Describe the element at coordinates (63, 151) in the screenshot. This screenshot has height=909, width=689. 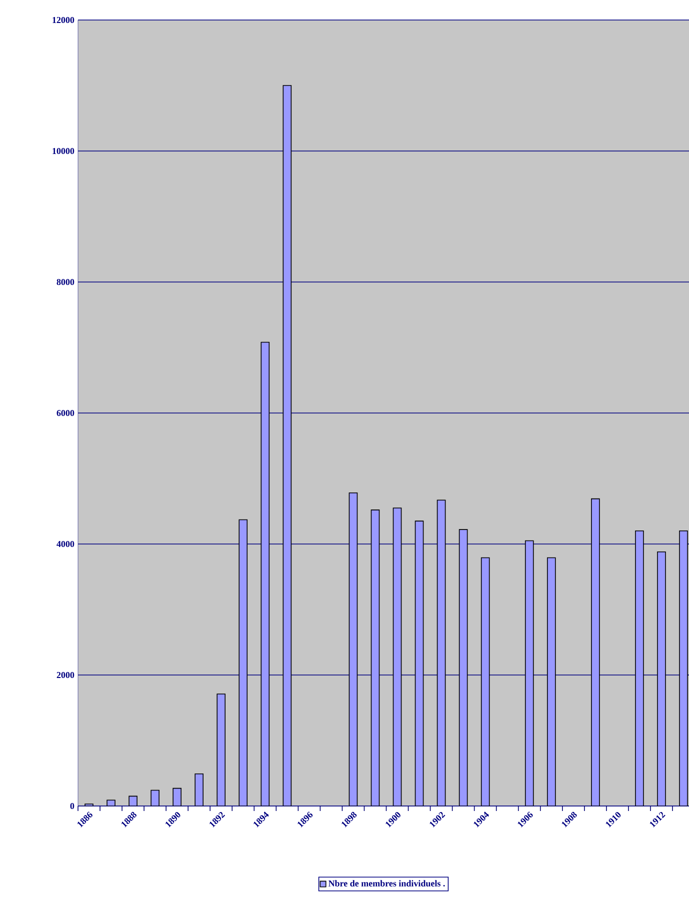
I see `y-tick-label: 10000` at that location.